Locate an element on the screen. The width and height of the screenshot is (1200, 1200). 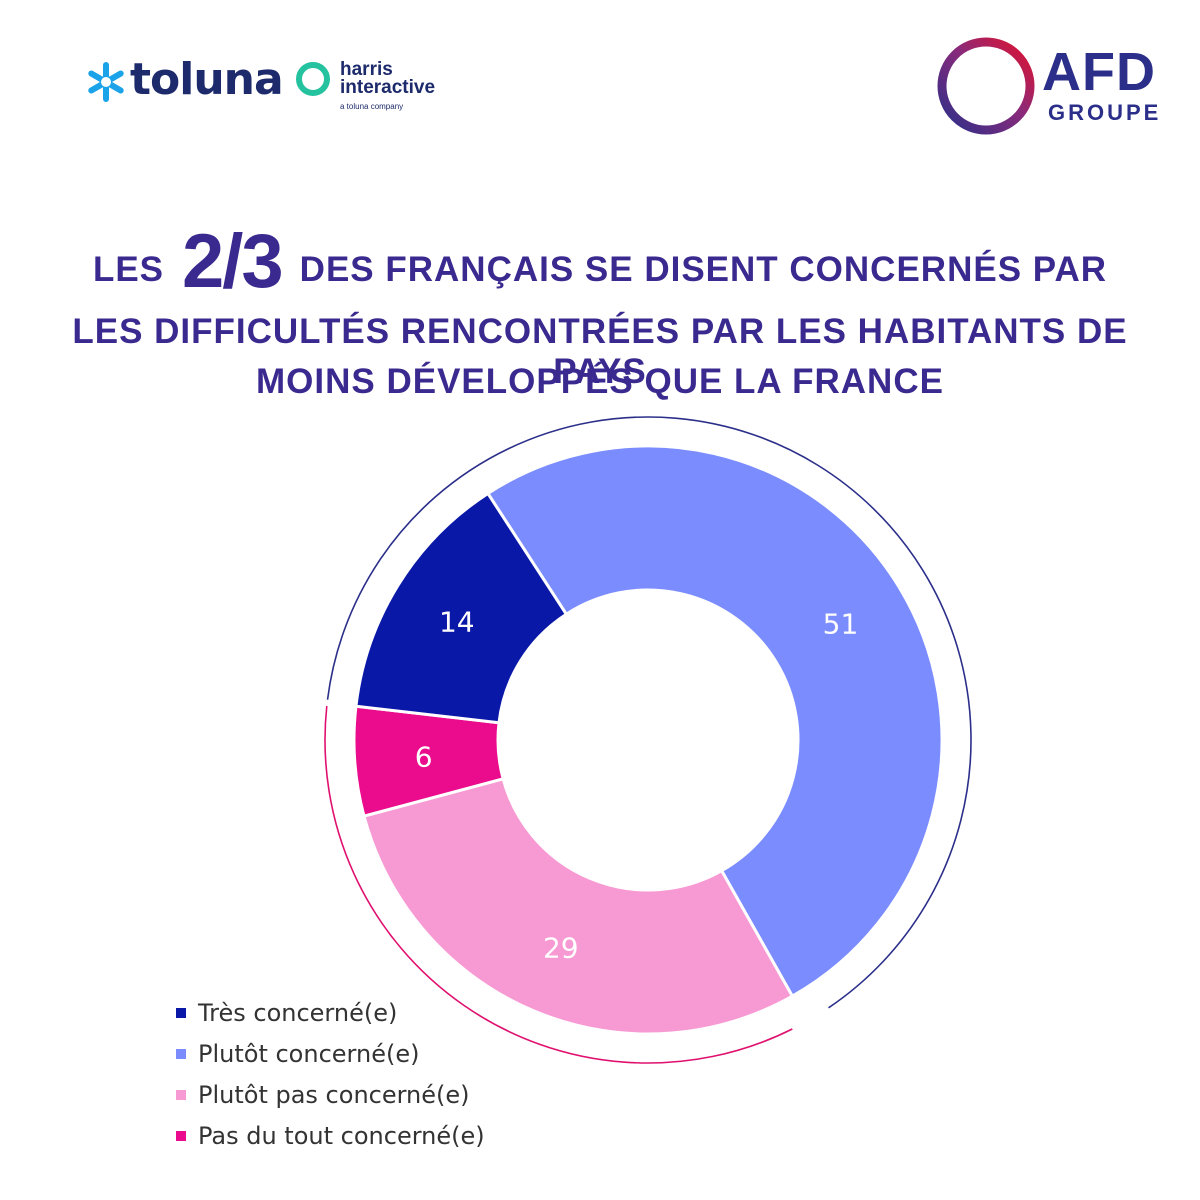
afd-groupe-label: GROUPE is located at coordinates (1105, 112).